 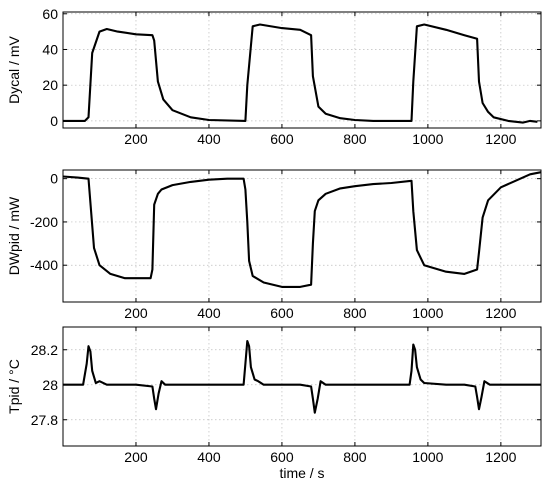 What do you see at coordinates (14, 70) in the screenshot?
I see `y-axis-label: Dycal / mV` at bounding box center [14, 70].